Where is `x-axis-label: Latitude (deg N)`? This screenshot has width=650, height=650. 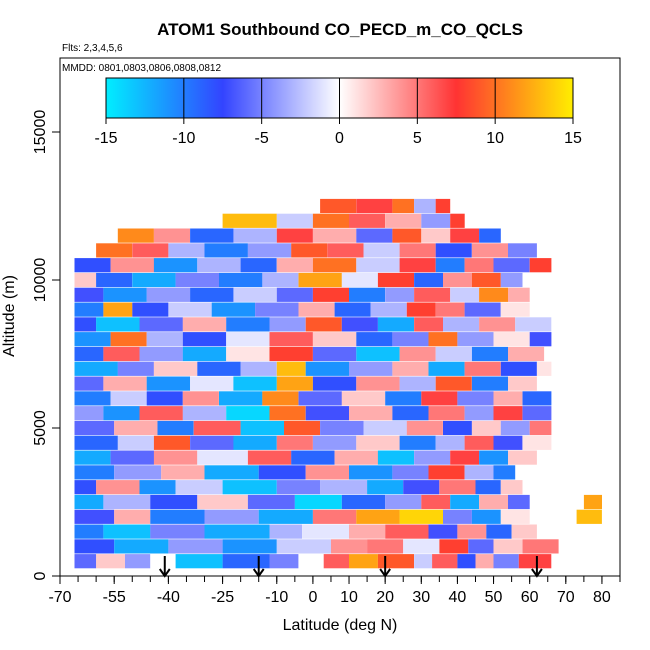 x-axis-label: Latitude (deg N) is located at coordinates (340, 625).